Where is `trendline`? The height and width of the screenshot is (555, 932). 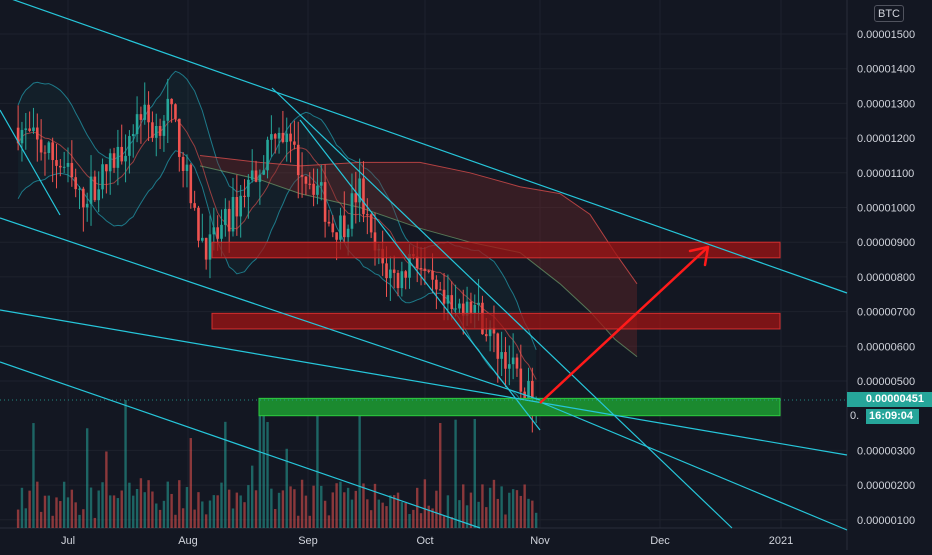 trendline is located at coordinates (693, 466).